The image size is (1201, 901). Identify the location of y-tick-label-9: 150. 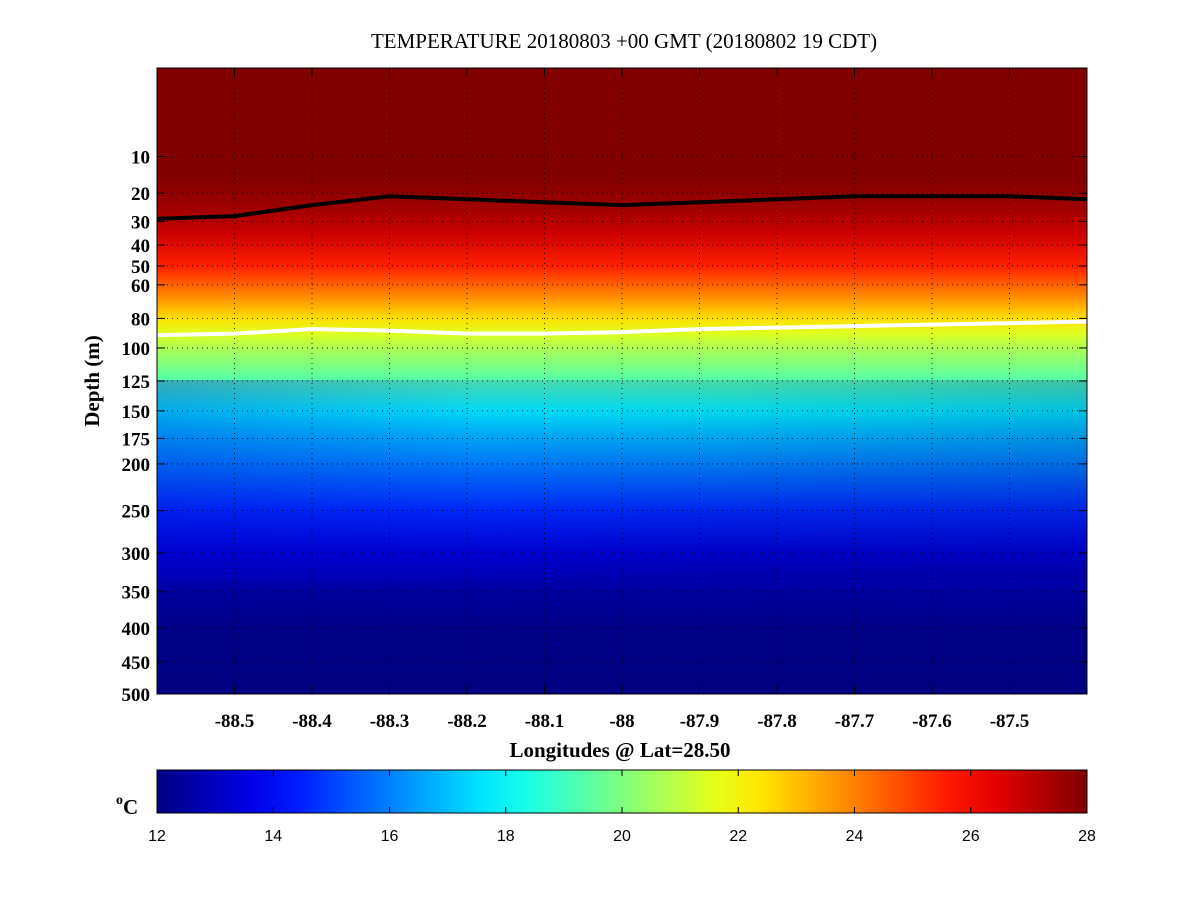
(136, 412).